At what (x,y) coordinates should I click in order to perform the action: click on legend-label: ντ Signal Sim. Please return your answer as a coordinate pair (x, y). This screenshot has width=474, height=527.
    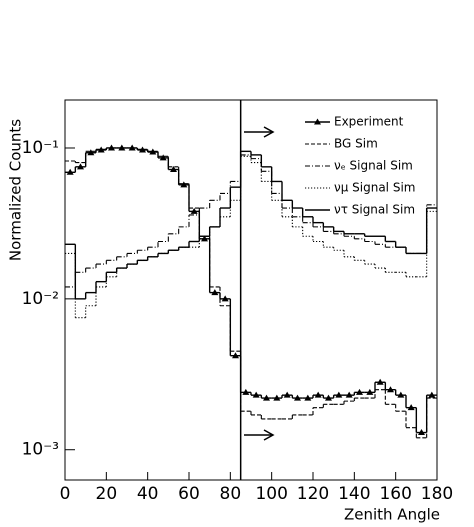
    Looking at the image, I should click on (374, 210).